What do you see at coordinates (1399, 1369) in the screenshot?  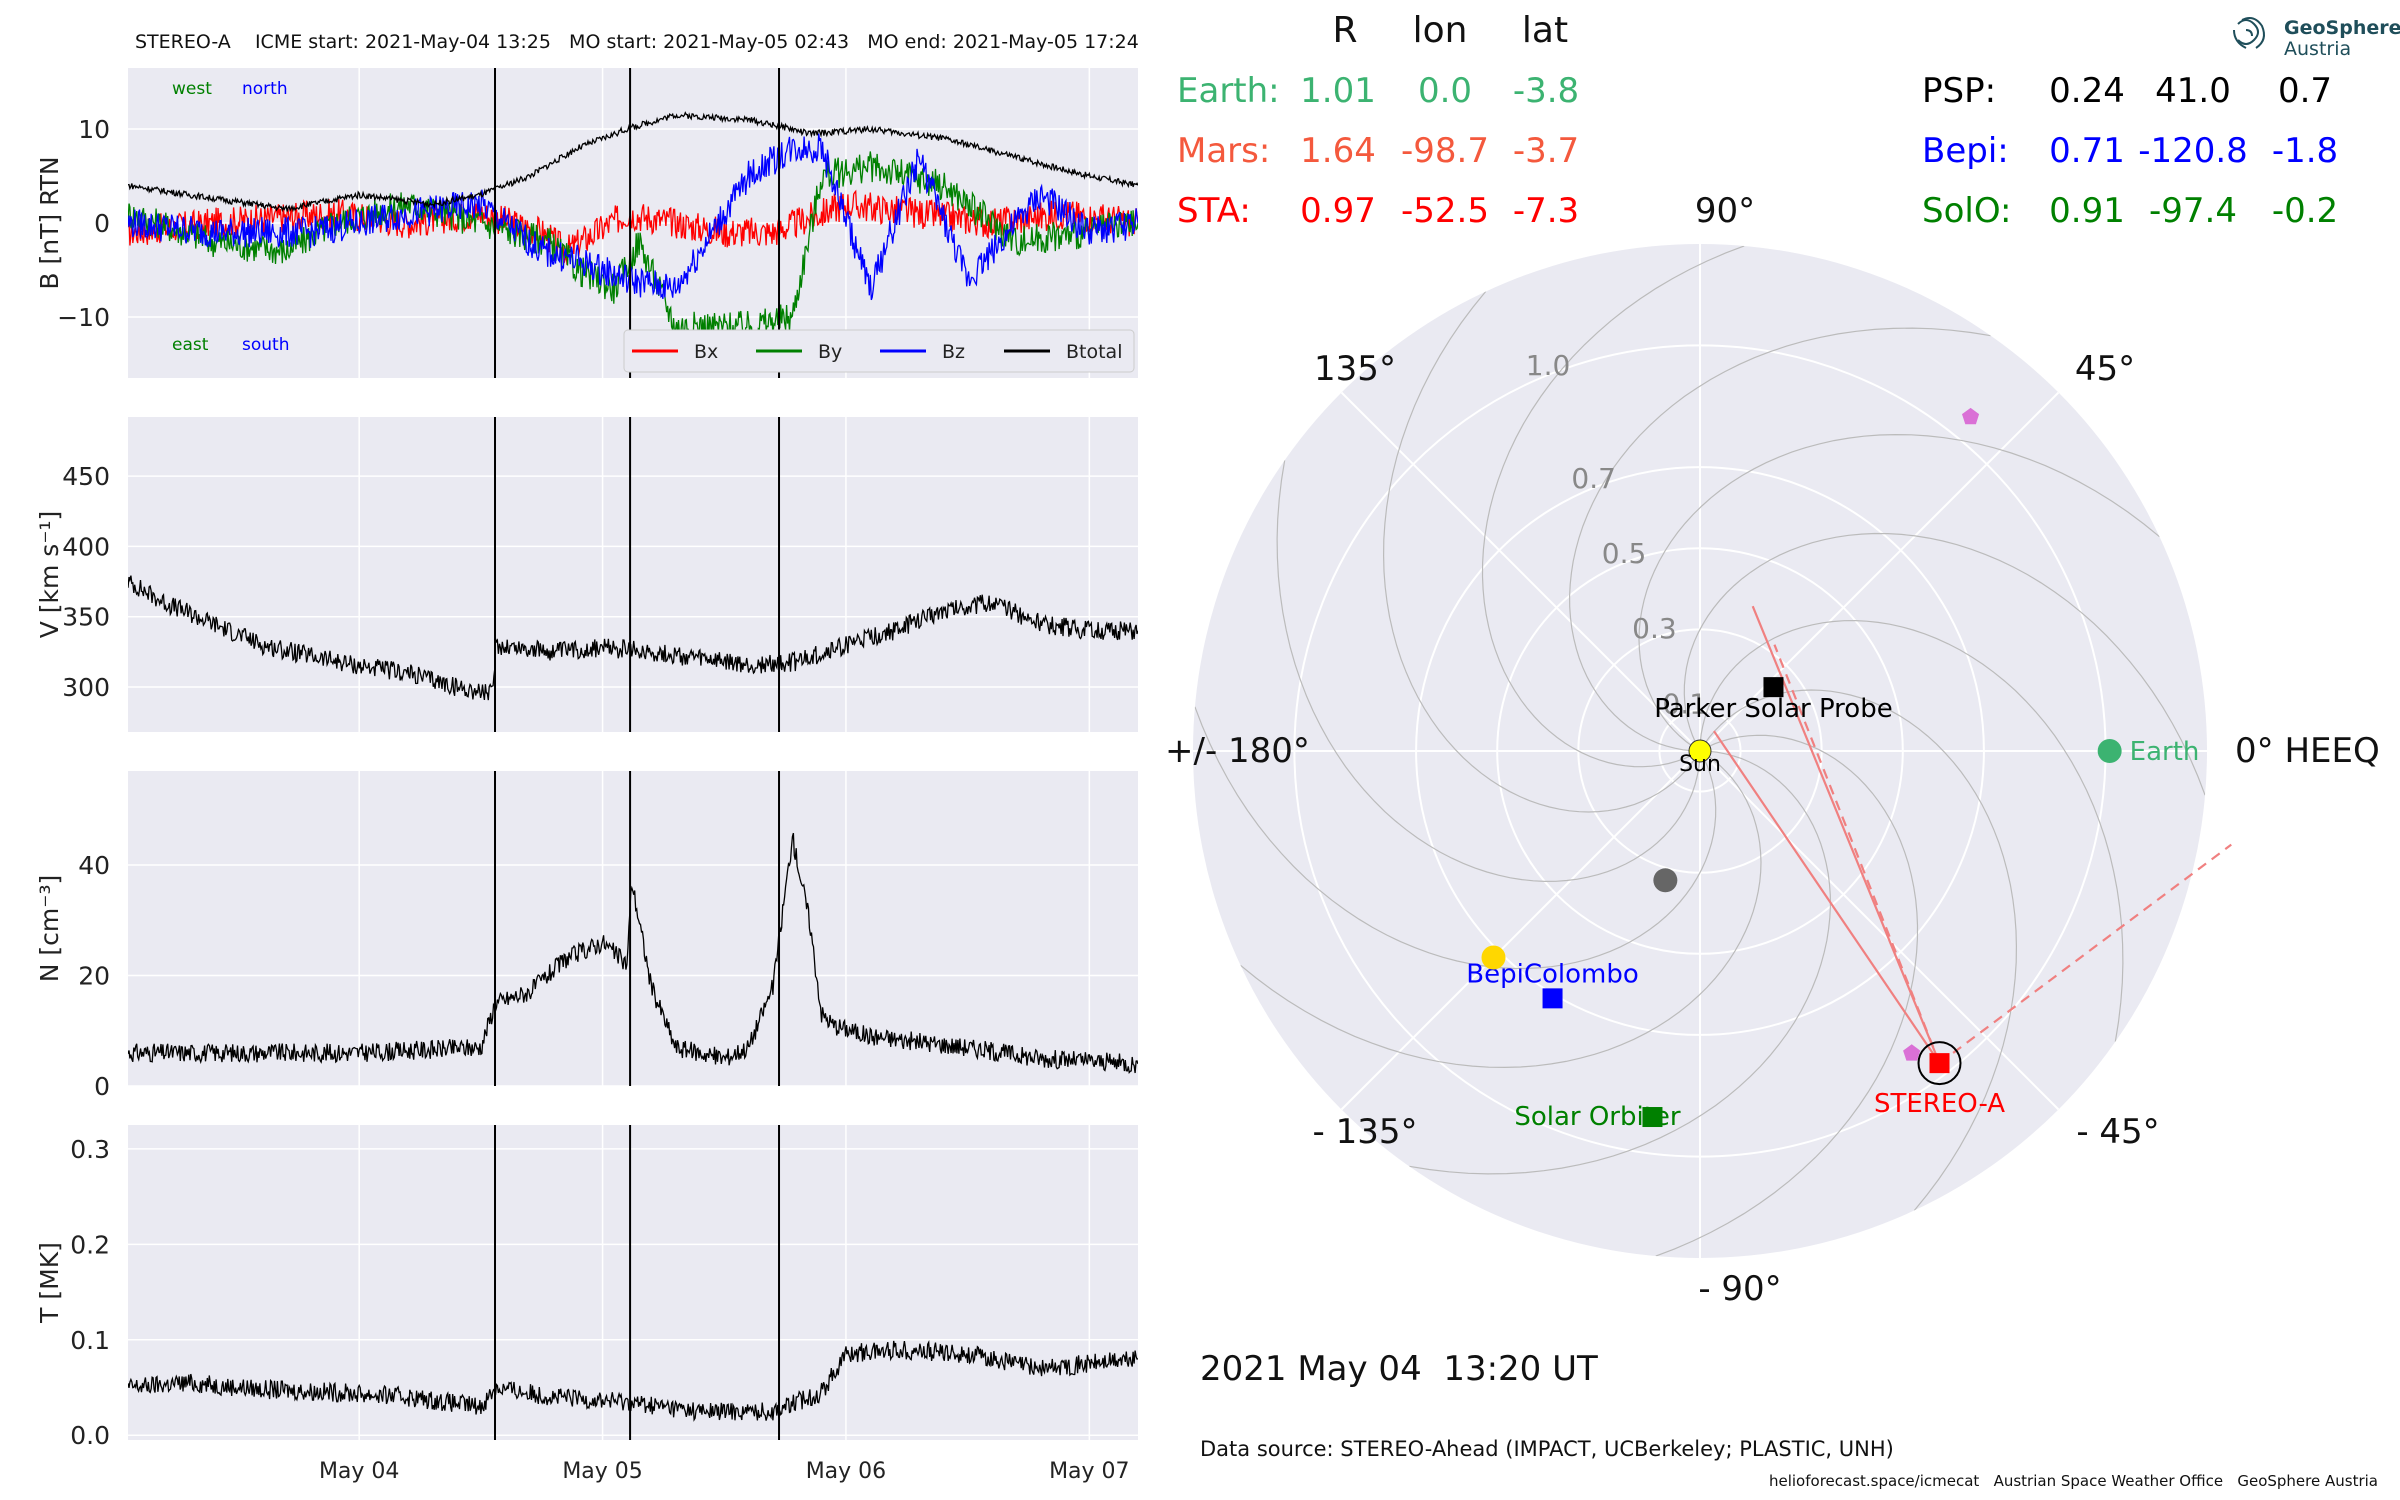 I see `timestamp-label: 2021 May 04 13:20 UT` at bounding box center [1399, 1369].